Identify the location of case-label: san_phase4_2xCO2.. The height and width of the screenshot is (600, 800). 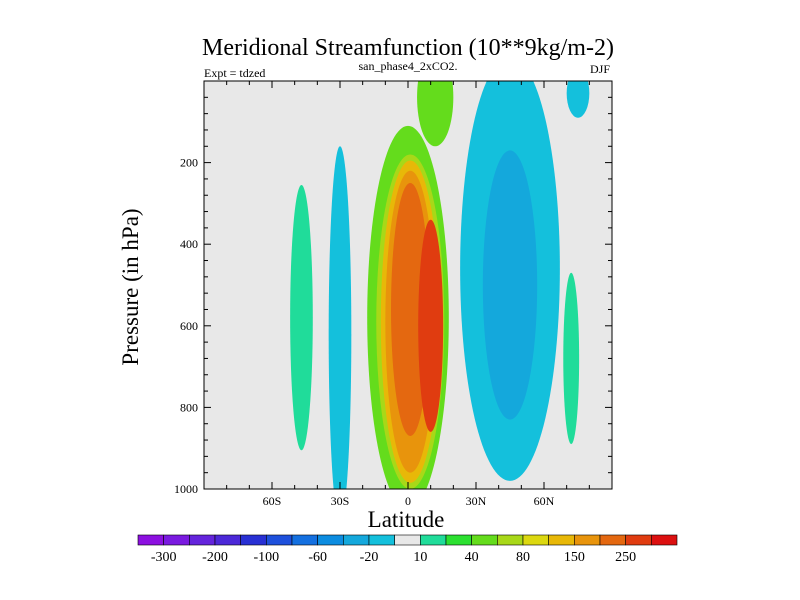
(408, 66).